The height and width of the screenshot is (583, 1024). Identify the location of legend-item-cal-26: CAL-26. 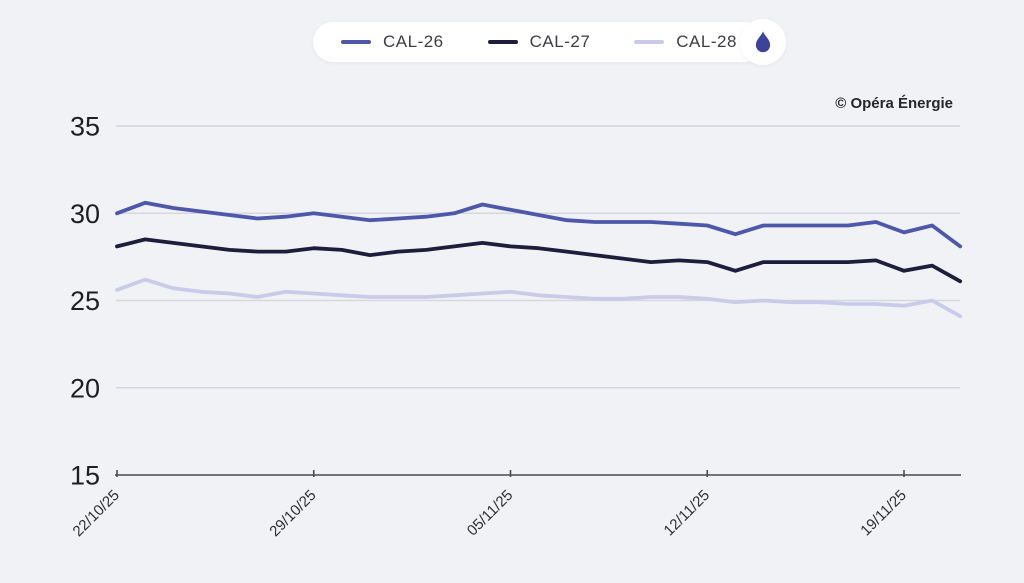
(392, 42).